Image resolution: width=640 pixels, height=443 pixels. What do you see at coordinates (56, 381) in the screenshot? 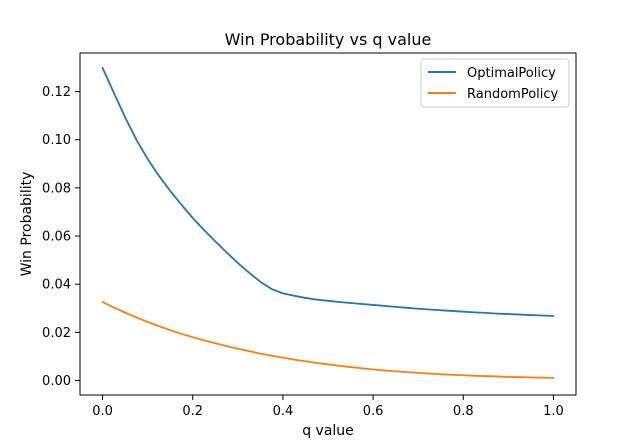
I see `y-tick-label: 0.00` at bounding box center [56, 381].